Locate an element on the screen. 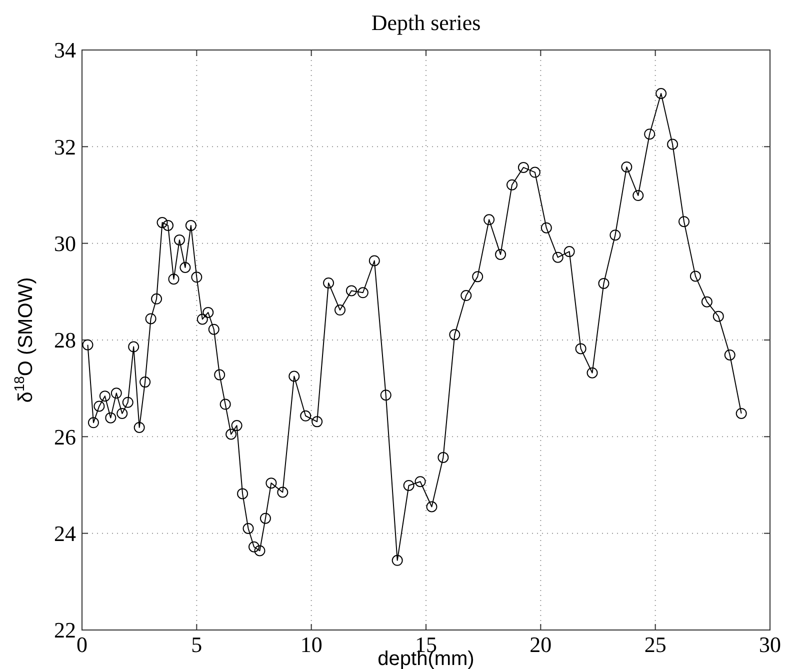  y-tick-label: 22 is located at coordinates (65, 630).